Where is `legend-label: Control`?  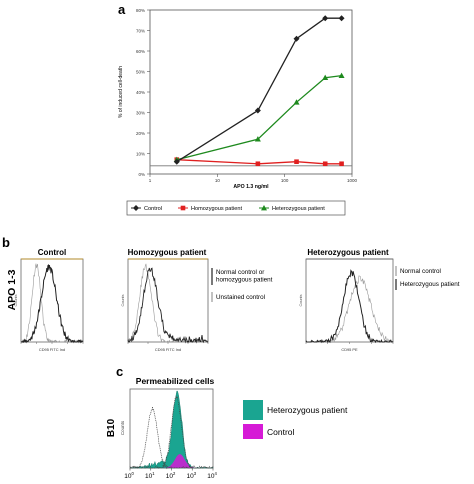 legend-label: Control is located at coordinates (153, 209).